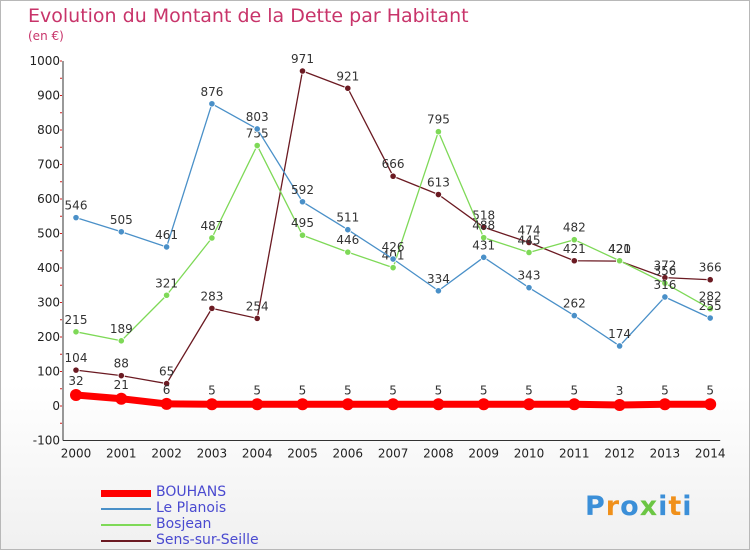 This screenshot has height=550, width=750. Describe the element at coordinates (121, 385) in the screenshot. I see `data-label: 21` at that location.